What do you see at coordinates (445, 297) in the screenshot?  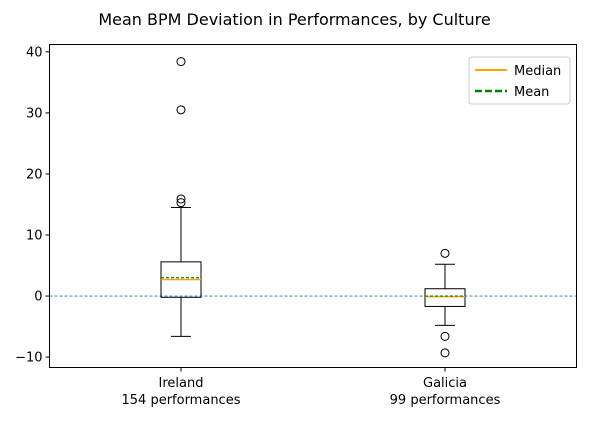 I see `iqr-box` at bounding box center [445, 297].